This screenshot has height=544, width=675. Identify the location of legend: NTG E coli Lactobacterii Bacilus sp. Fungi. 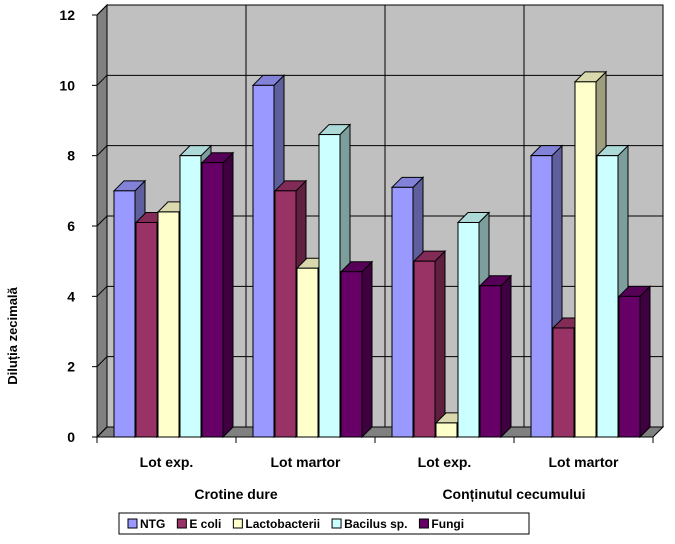
(324, 523).